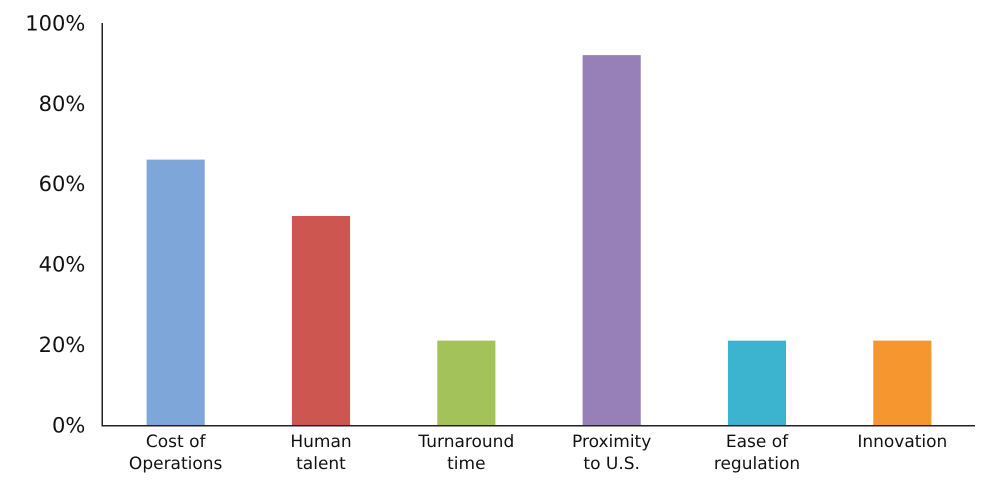 The height and width of the screenshot is (497, 983). What do you see at coordinates (55, 23) in the screenshot?
I see `y-tick-label: 100%` at bounding box center [55, 23].